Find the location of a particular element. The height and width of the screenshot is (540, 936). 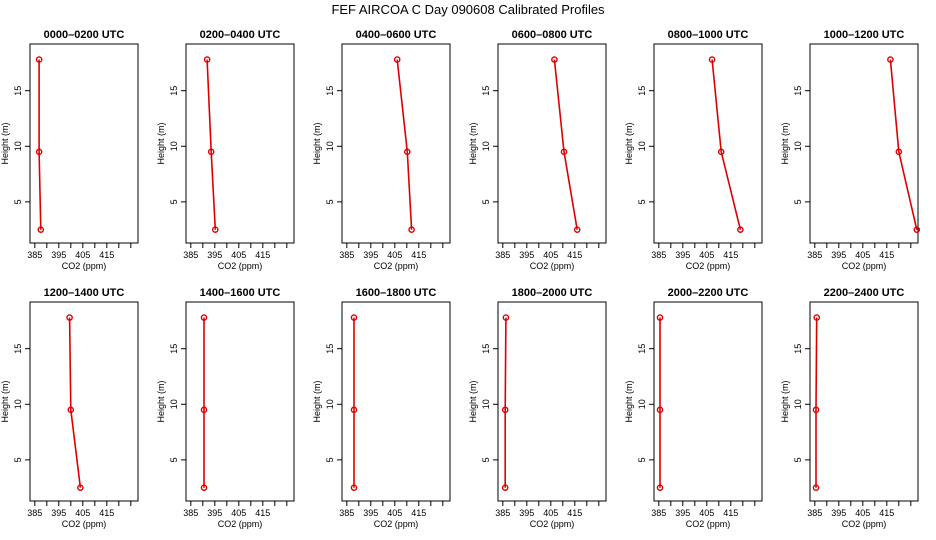

panel-title: 1400–1600 UTC is located at coordinates (240, 293).